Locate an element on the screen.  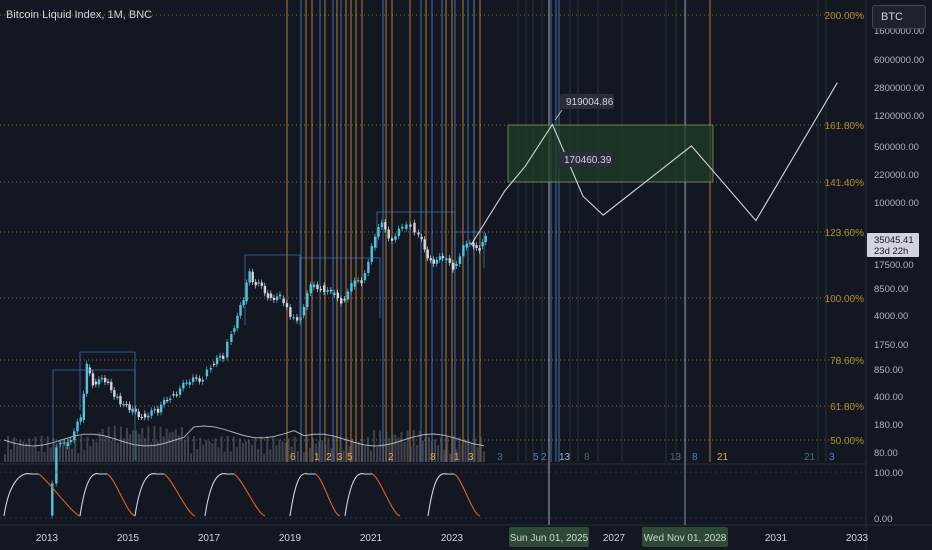
cycle-count: 5 is located at coordinates (350, 457).